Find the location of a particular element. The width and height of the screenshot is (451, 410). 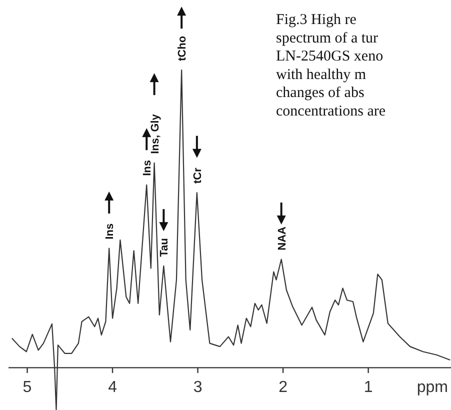

annotation: Tau is located at coordinates (164, 247).